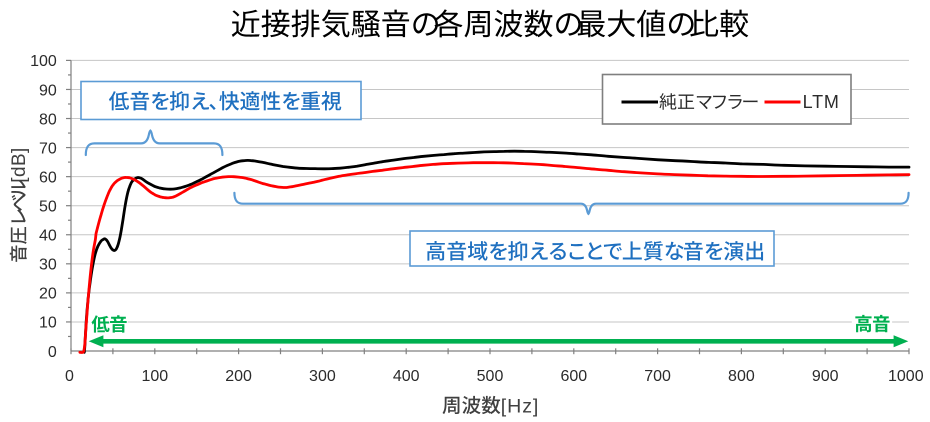 The width and height of the screenshot is (930, 422). Describe the element at coordinates (657, 376) in the screenshot. I see `svg-text: 700` at that location.